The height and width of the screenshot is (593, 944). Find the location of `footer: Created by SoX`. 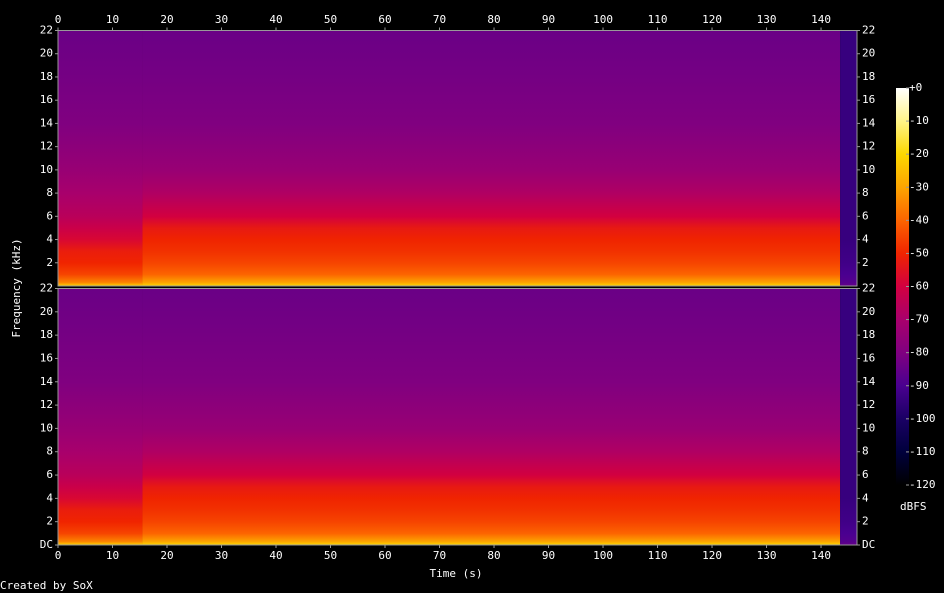

footer: Created by SoX is located at coordinates (46, 585).